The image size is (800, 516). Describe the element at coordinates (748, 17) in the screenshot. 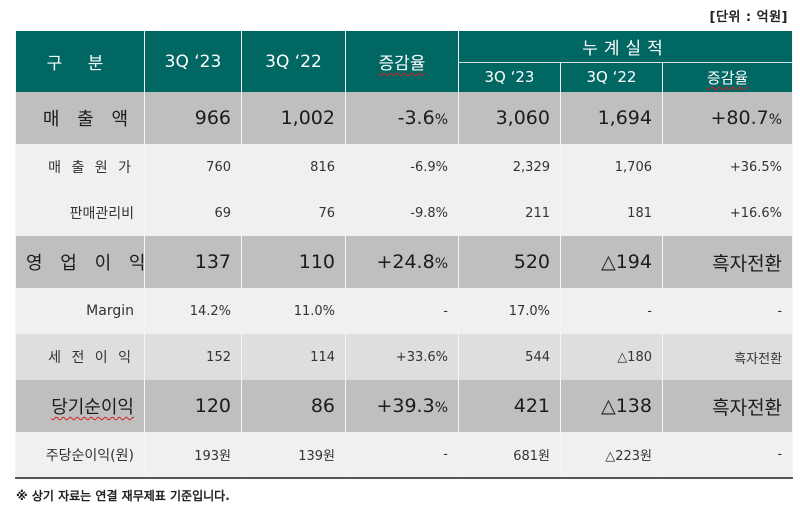

I see `unit-label: [단위 : 억원]` at that location.